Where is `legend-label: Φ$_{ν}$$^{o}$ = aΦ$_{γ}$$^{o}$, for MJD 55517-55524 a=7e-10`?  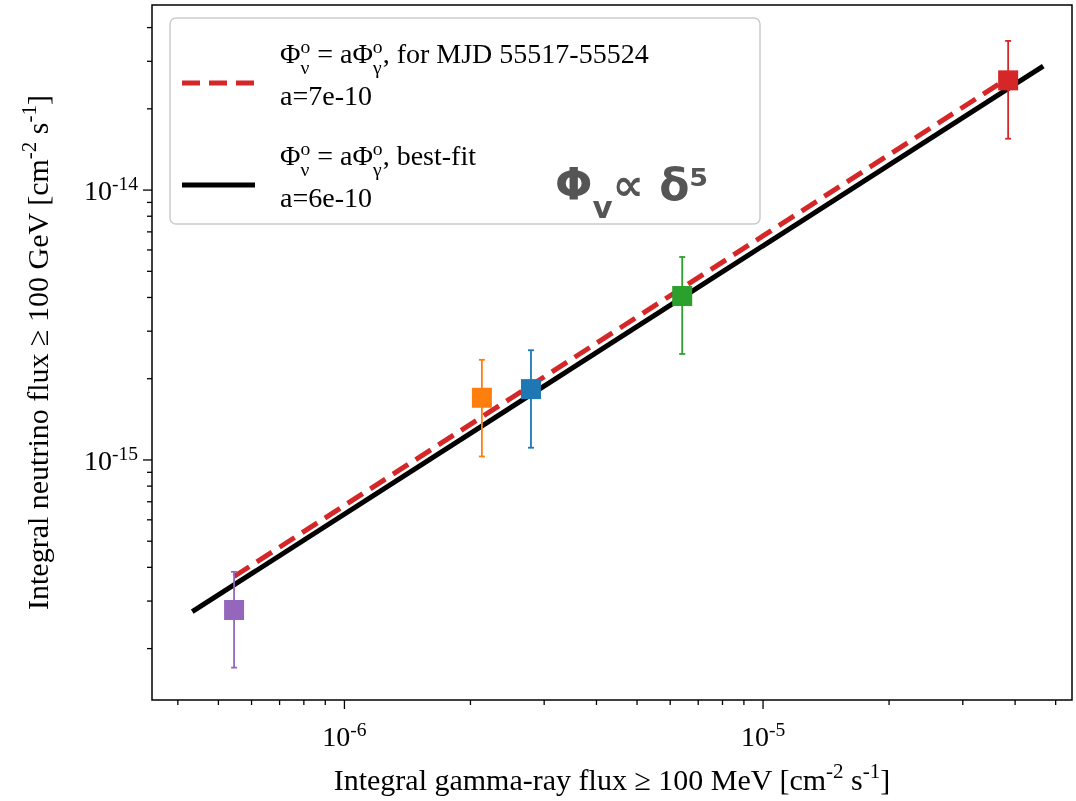 legend-label: Φ$_{ν}$$^{o}$ = aΦ$_{γ}$$^{o}$, for MJD 55517-55524 a=7e-10 is located at coordinates (464, 73).